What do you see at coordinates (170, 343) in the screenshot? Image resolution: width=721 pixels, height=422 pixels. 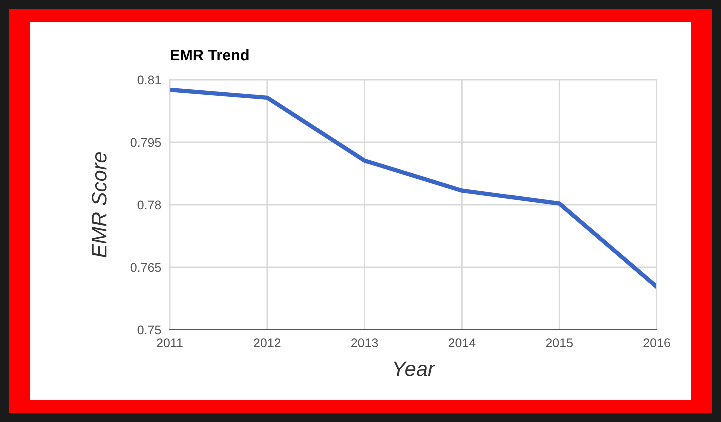 I see `x-tick-label: 2011` at bounding box center [170, 343].